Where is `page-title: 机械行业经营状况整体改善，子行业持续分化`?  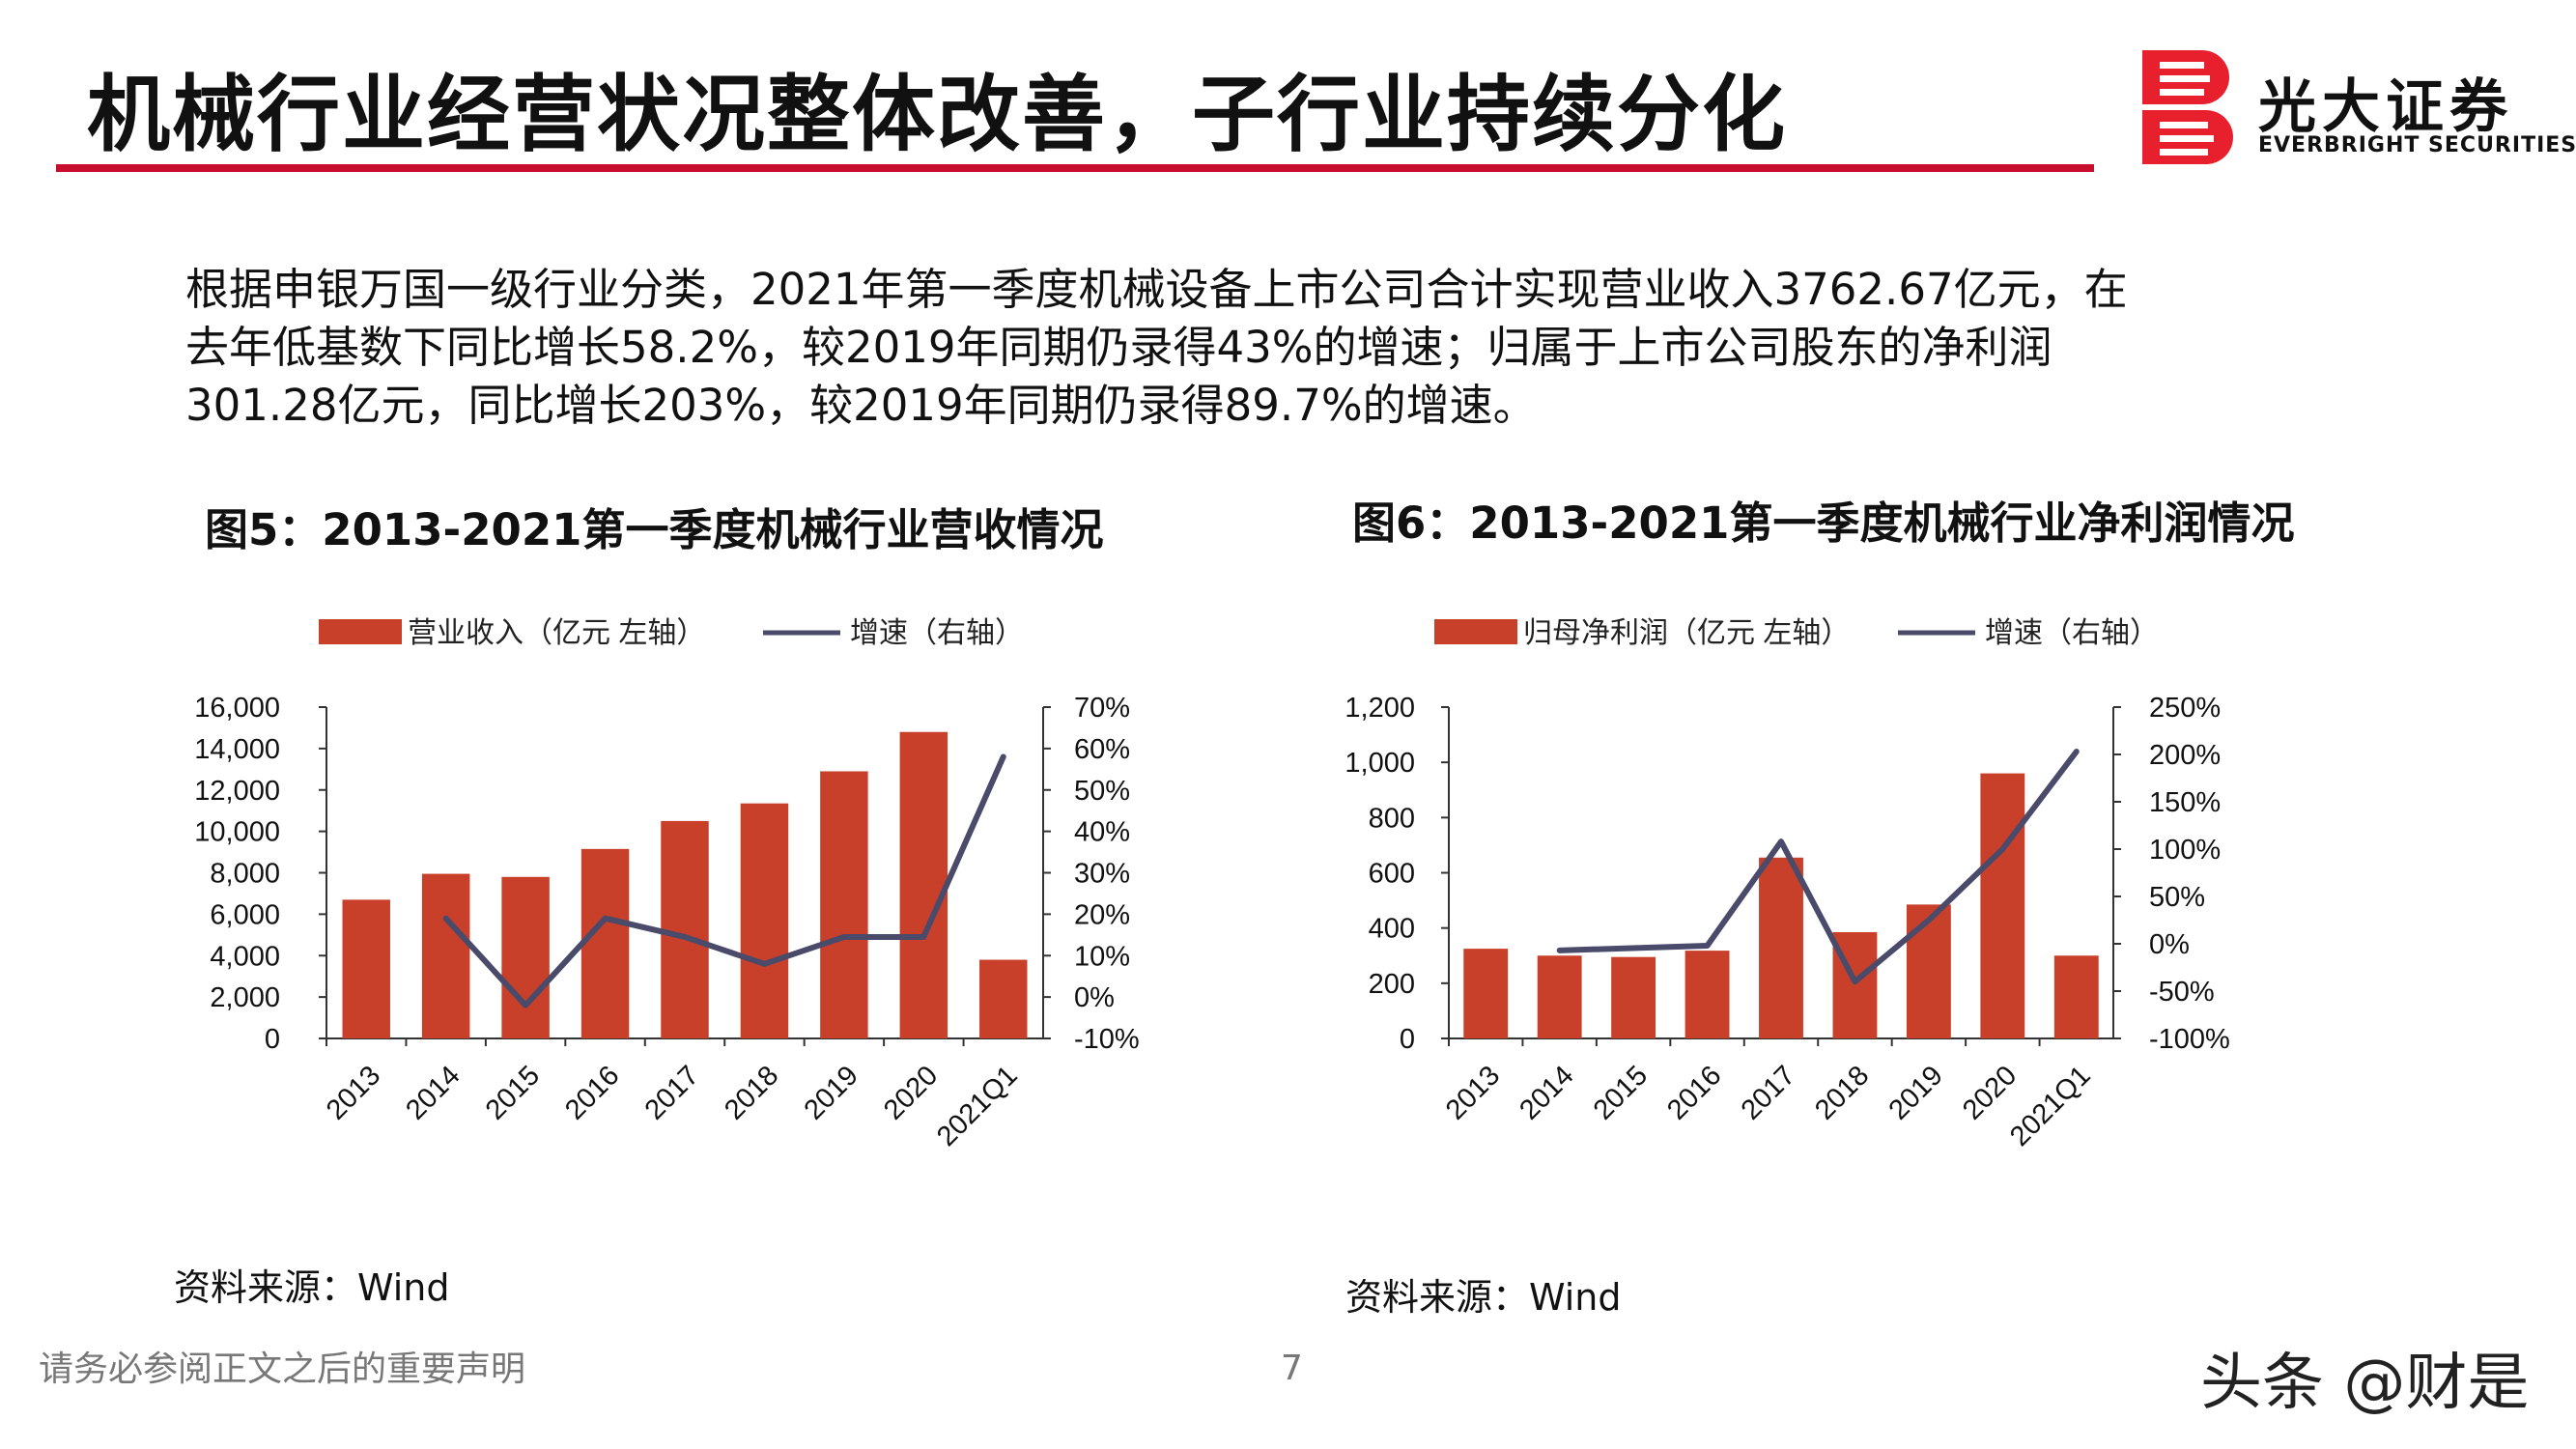 page-title: 机械行业经营状况整体改善，子行业持续分化 is located at coordinates (937, 115).